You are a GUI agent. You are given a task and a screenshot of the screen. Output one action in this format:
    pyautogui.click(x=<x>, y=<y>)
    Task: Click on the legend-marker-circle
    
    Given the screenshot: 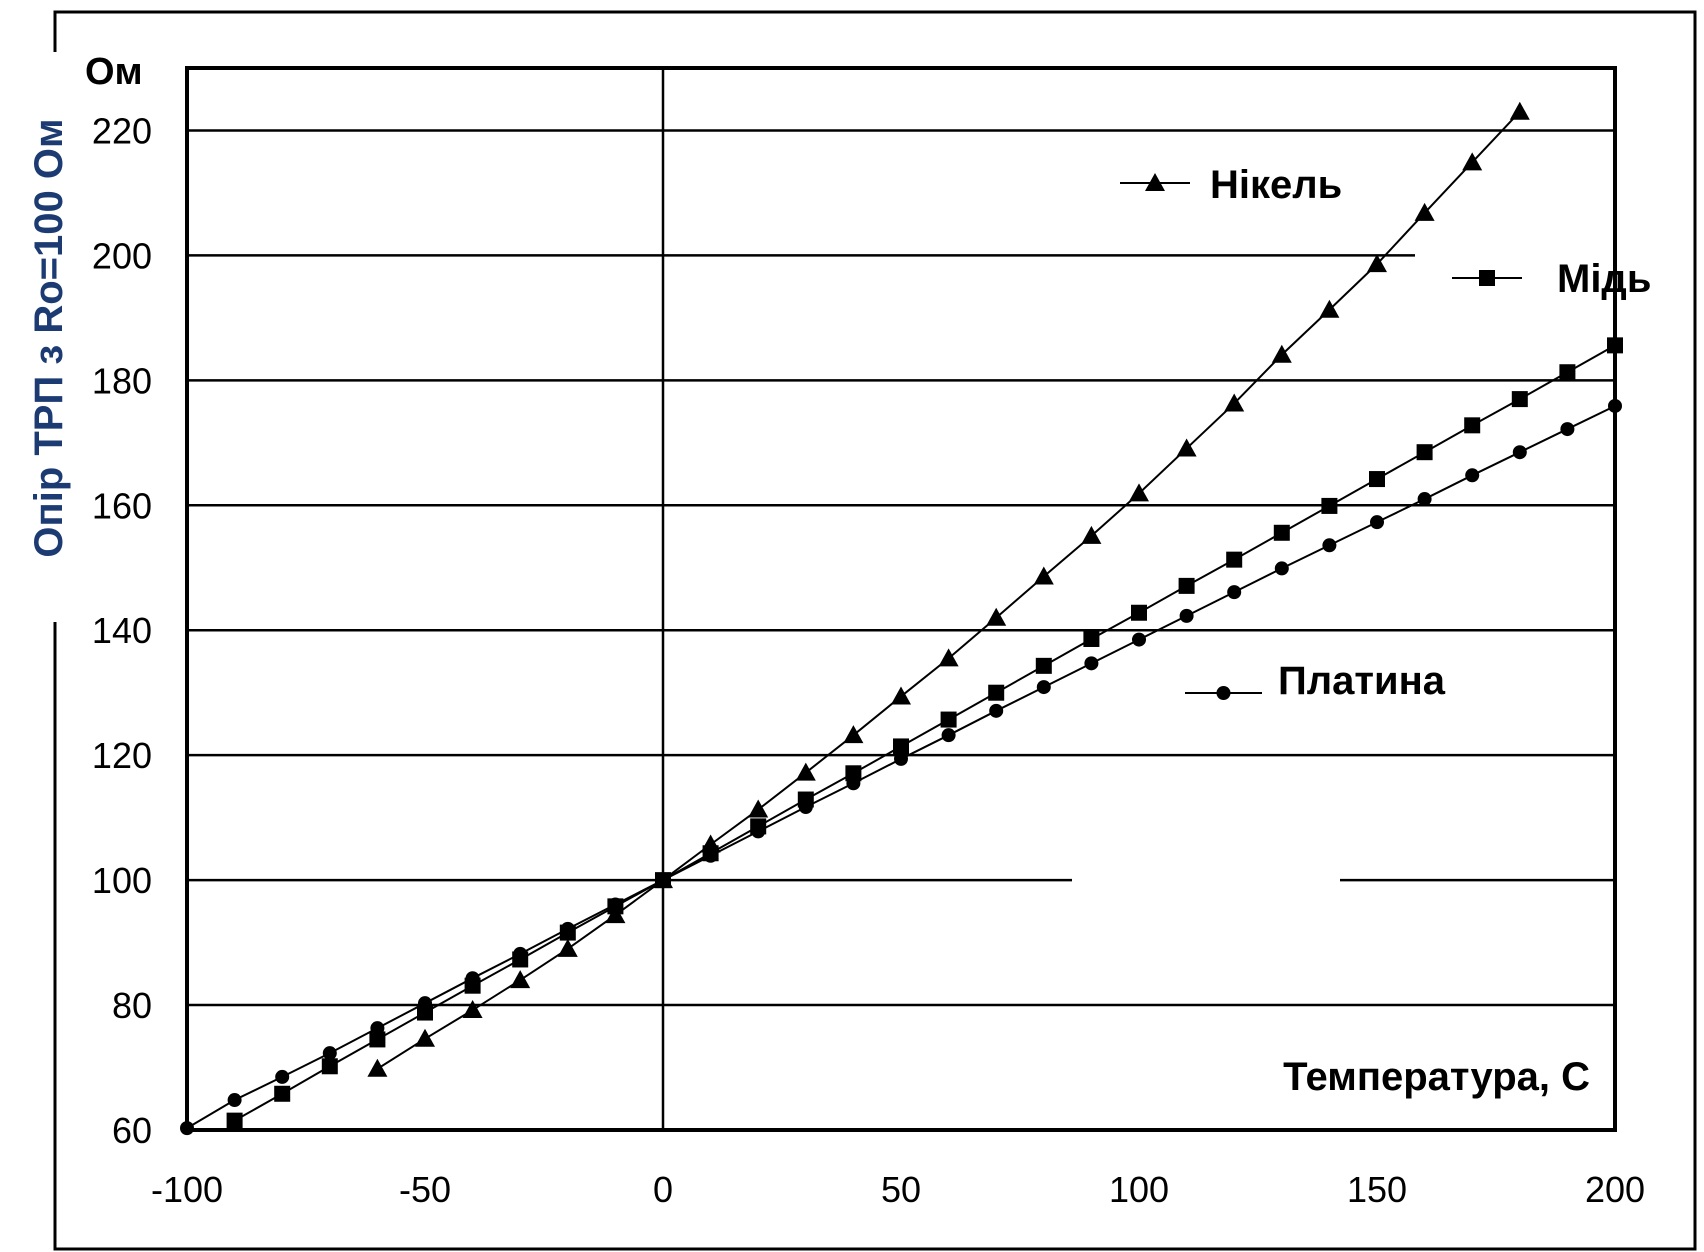 What is the action you would take?
    pyautogui.click(x=1223, y=693)
    